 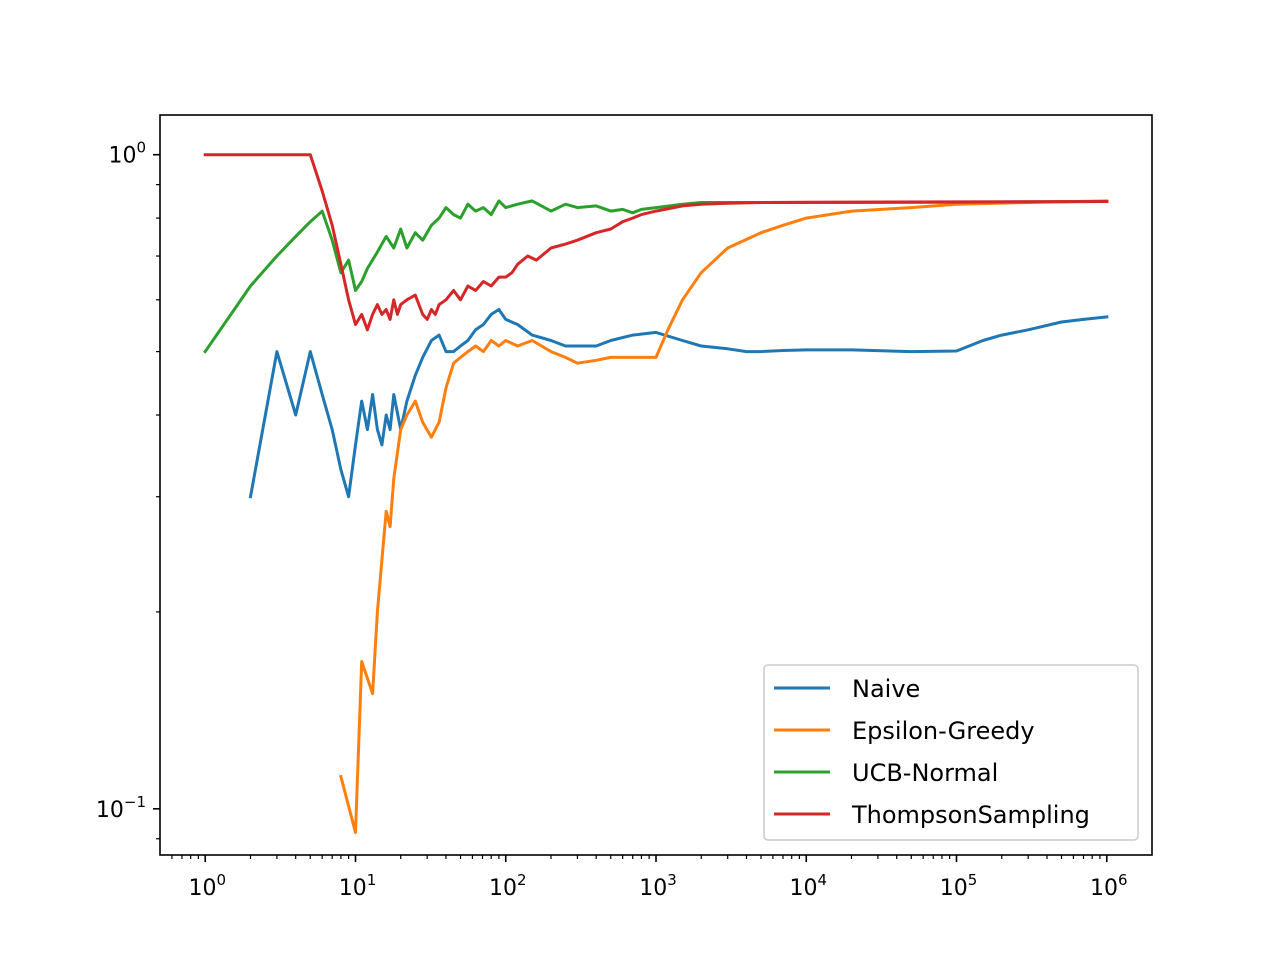 What do you see at coordinates (207, 886) in the screenshot?
I see `x-tick-label: 10⁰` at bounding box center [207, 886].